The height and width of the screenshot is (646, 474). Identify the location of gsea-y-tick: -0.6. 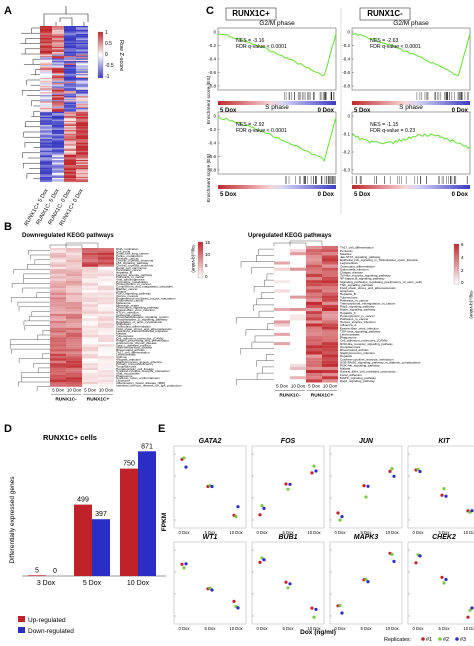
(212, 72).